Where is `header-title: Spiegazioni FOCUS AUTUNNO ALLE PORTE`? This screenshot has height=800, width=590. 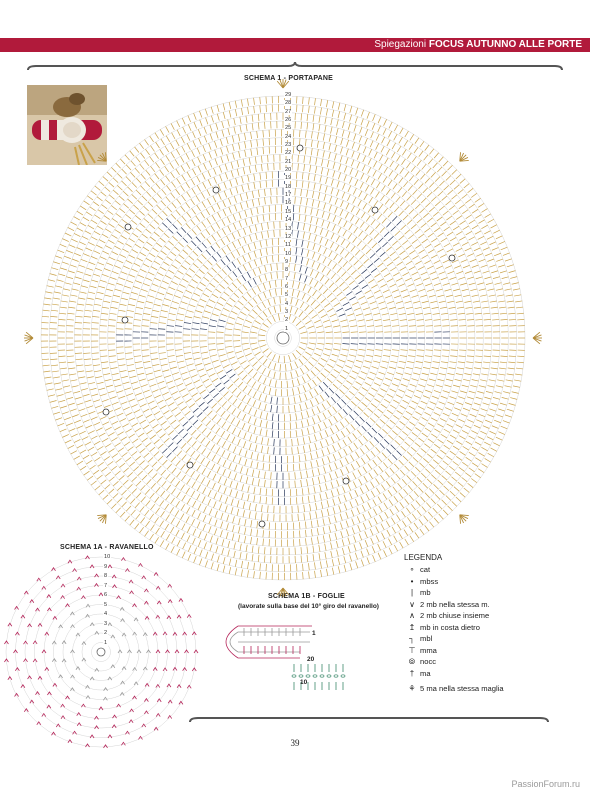
header-title: Spiegazioni FOCUS AUTUNNO ALLE PORTE is located at coordinates (478, 44).